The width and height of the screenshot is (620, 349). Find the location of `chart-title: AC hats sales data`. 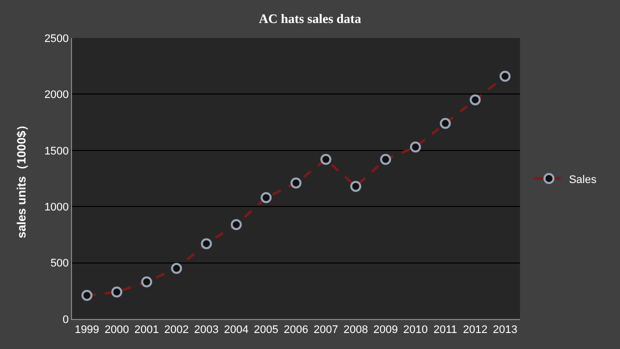

chart-title: AC hats sales data is located at coordinates (310, 18).